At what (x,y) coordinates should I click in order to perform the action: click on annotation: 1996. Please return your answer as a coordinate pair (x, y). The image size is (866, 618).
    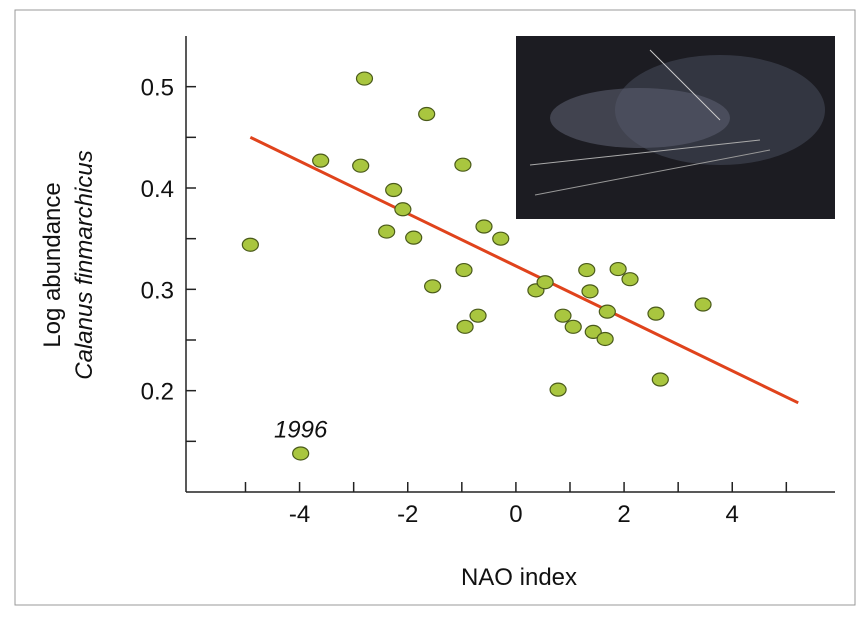
    Looking at the image, I should click on (301, 429).